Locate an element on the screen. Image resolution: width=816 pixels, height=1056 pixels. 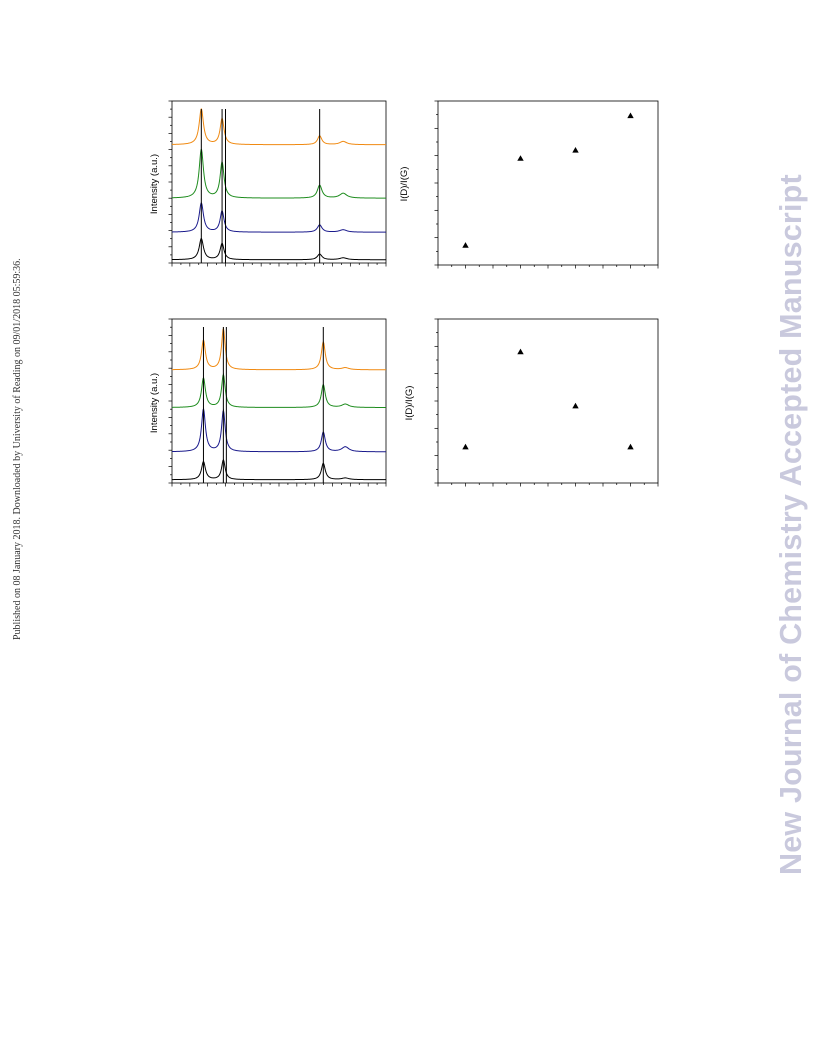
spectra-chart-top: Intensity (a.u.) is located at coordinates (268, 183).